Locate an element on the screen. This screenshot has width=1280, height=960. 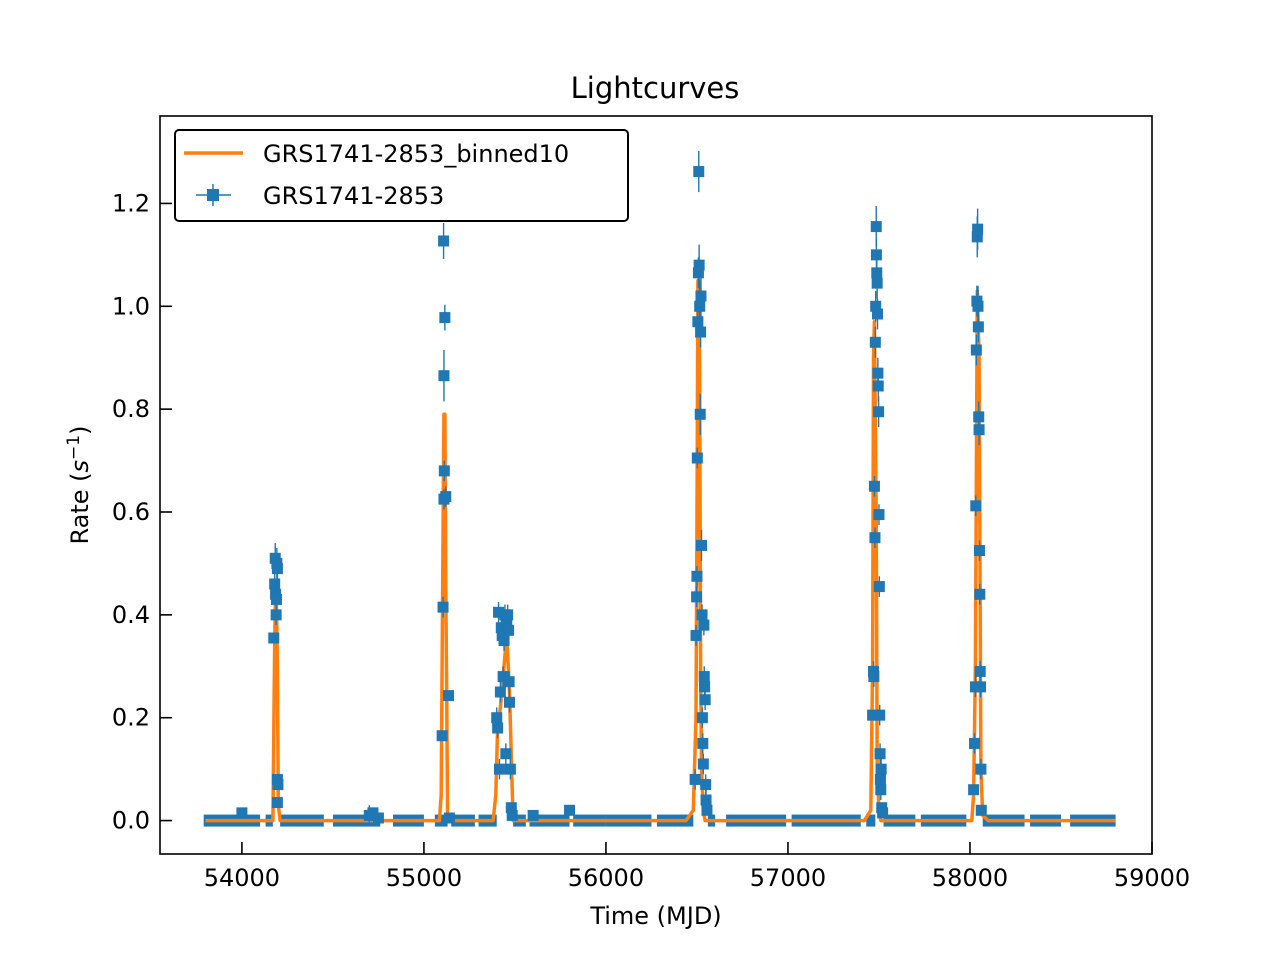
x-tick-label: 54000 is located at coordinates (242, 878).